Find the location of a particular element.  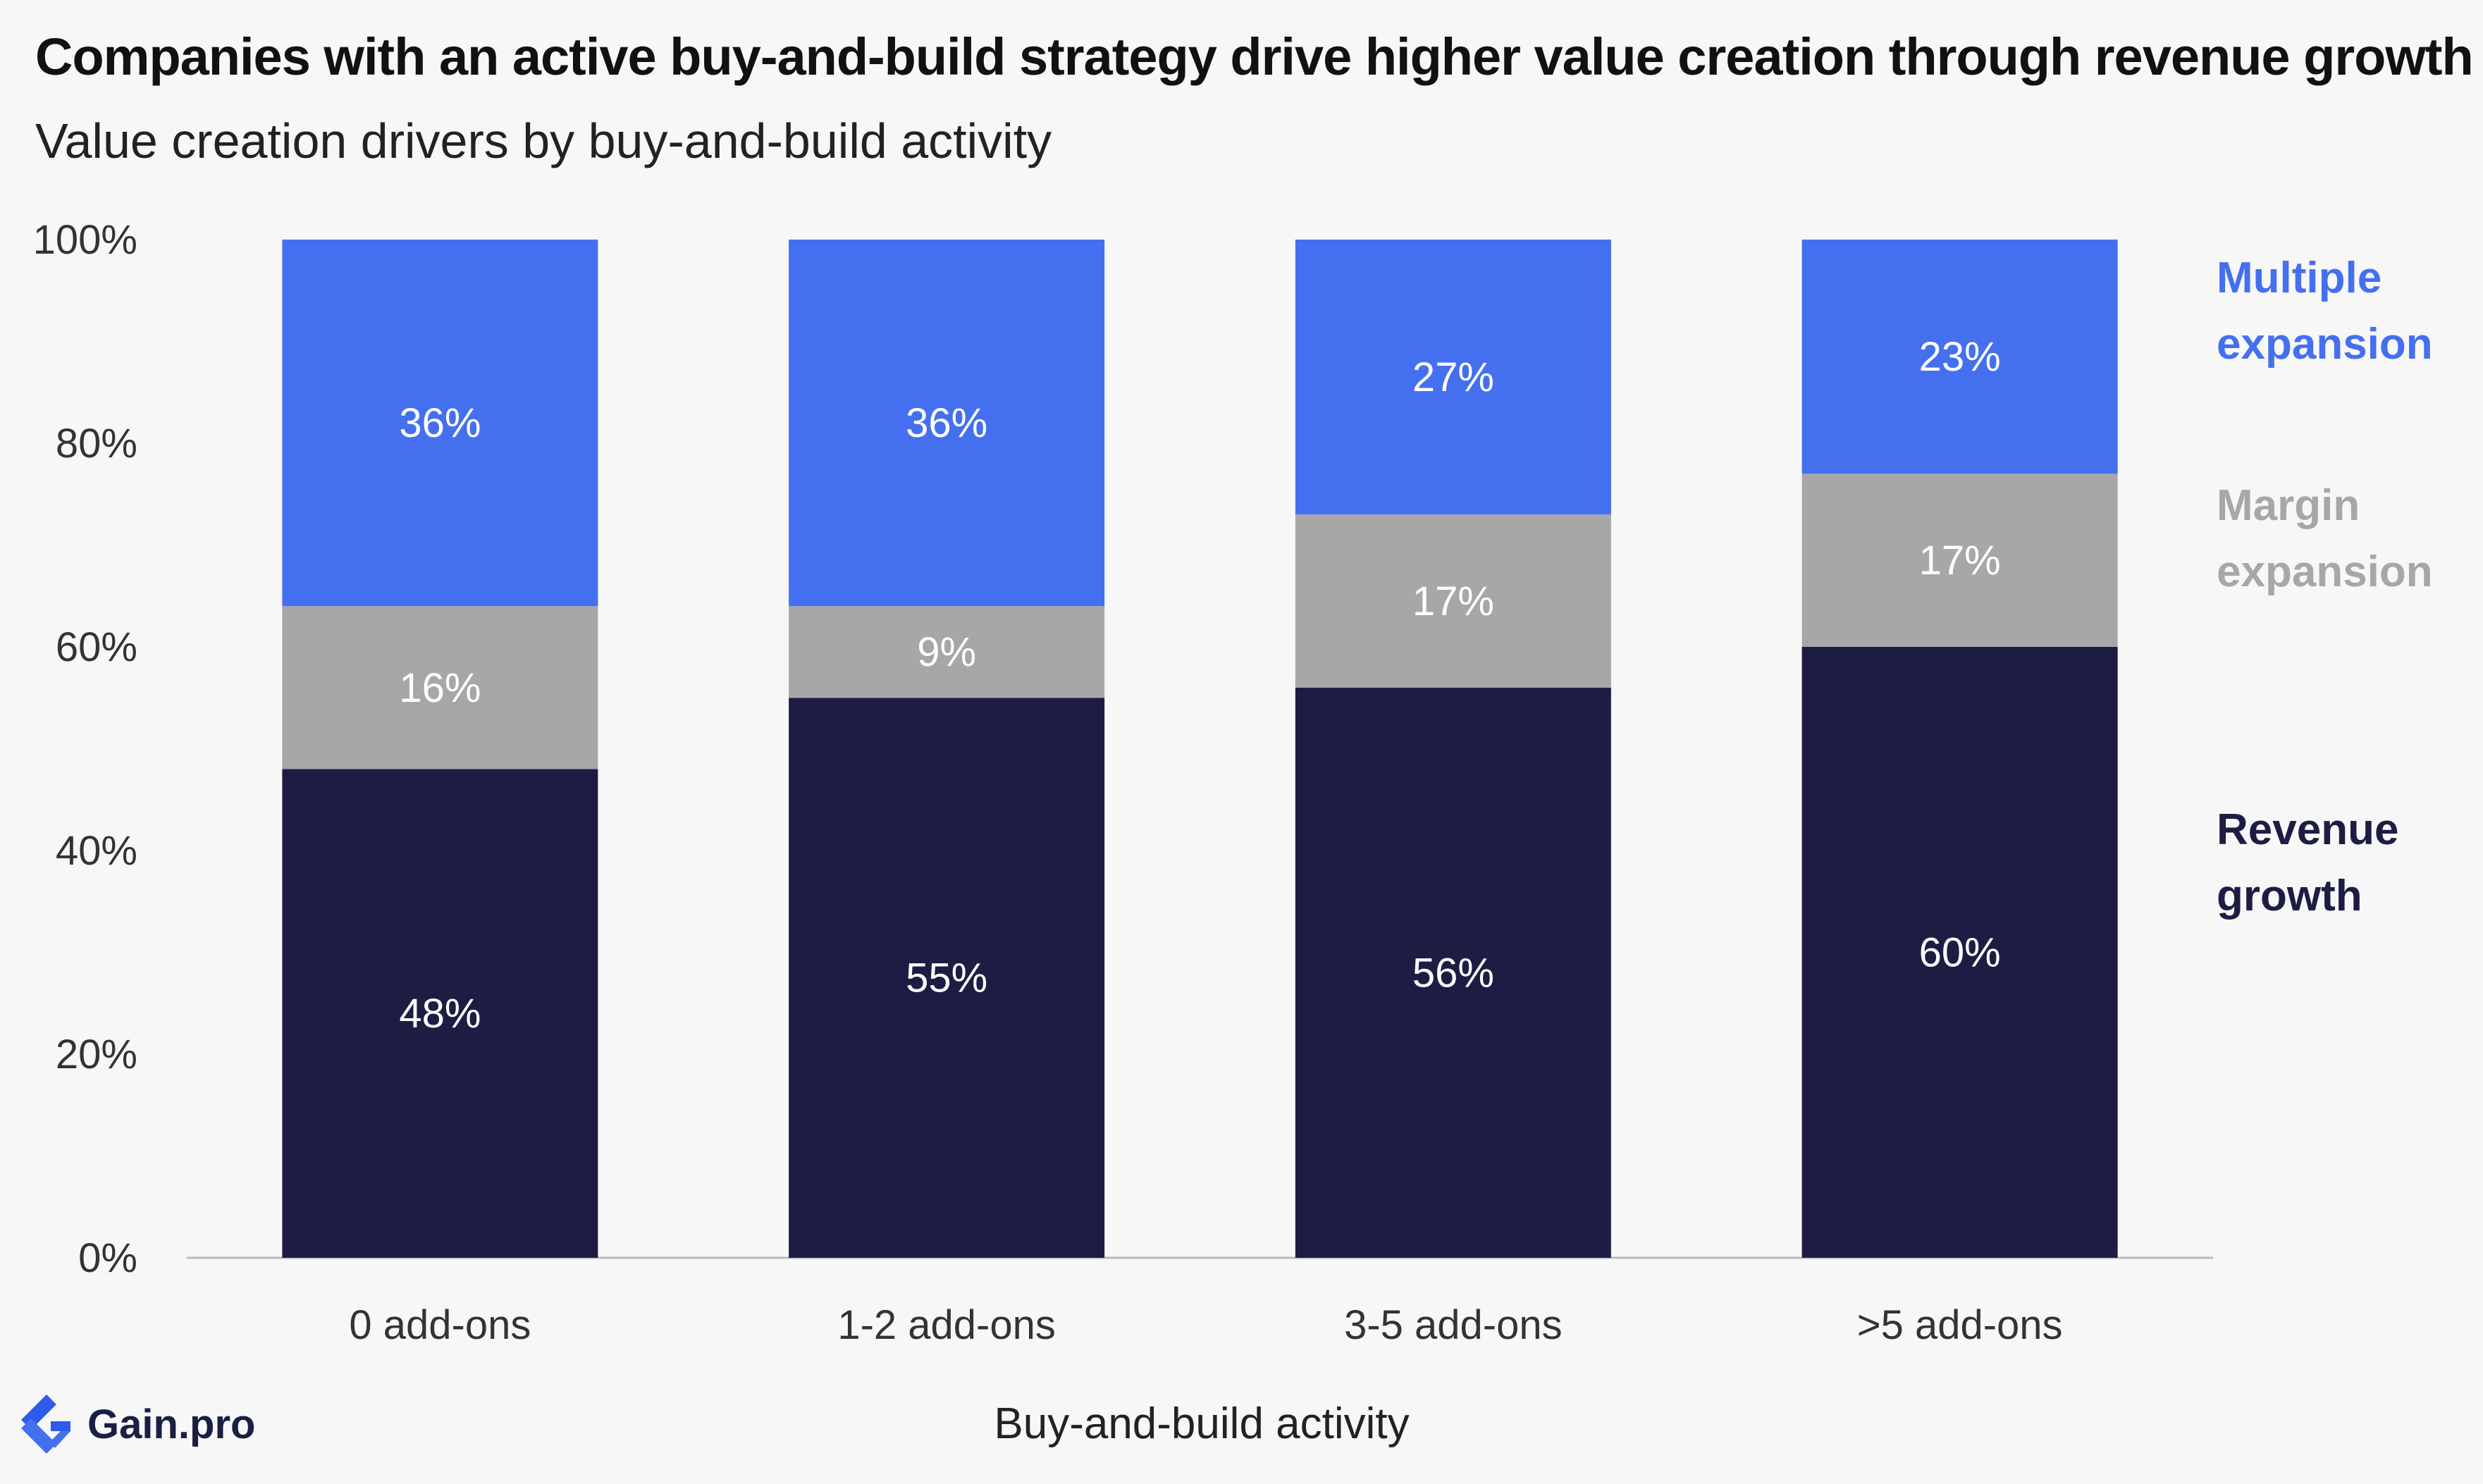

x-tick-label: 3-5 add-ons is located at coordinates (1453, 1325).